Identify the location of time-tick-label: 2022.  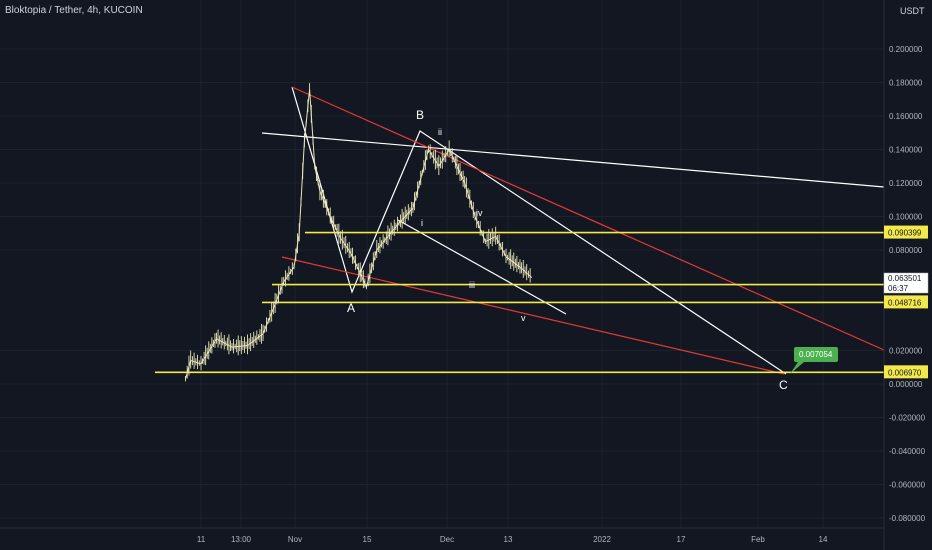
(602, 539).